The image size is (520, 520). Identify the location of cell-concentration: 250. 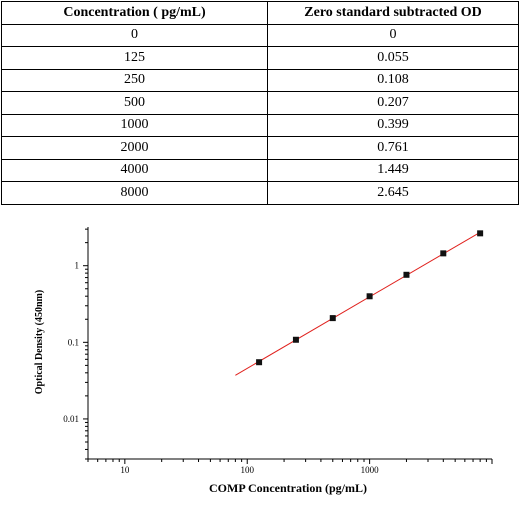
(134, 80).